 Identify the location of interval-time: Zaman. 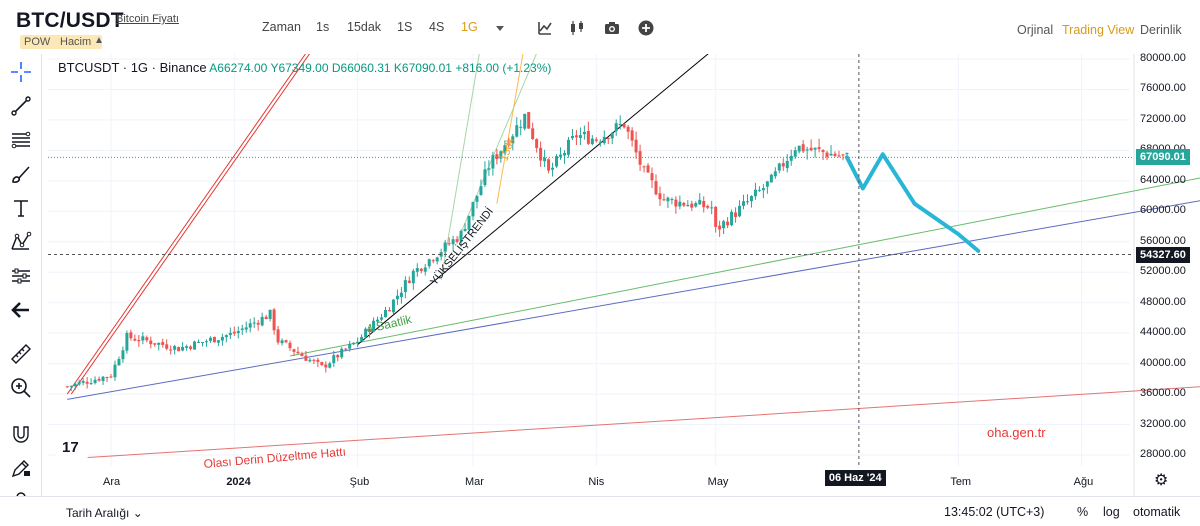
(281, 27).